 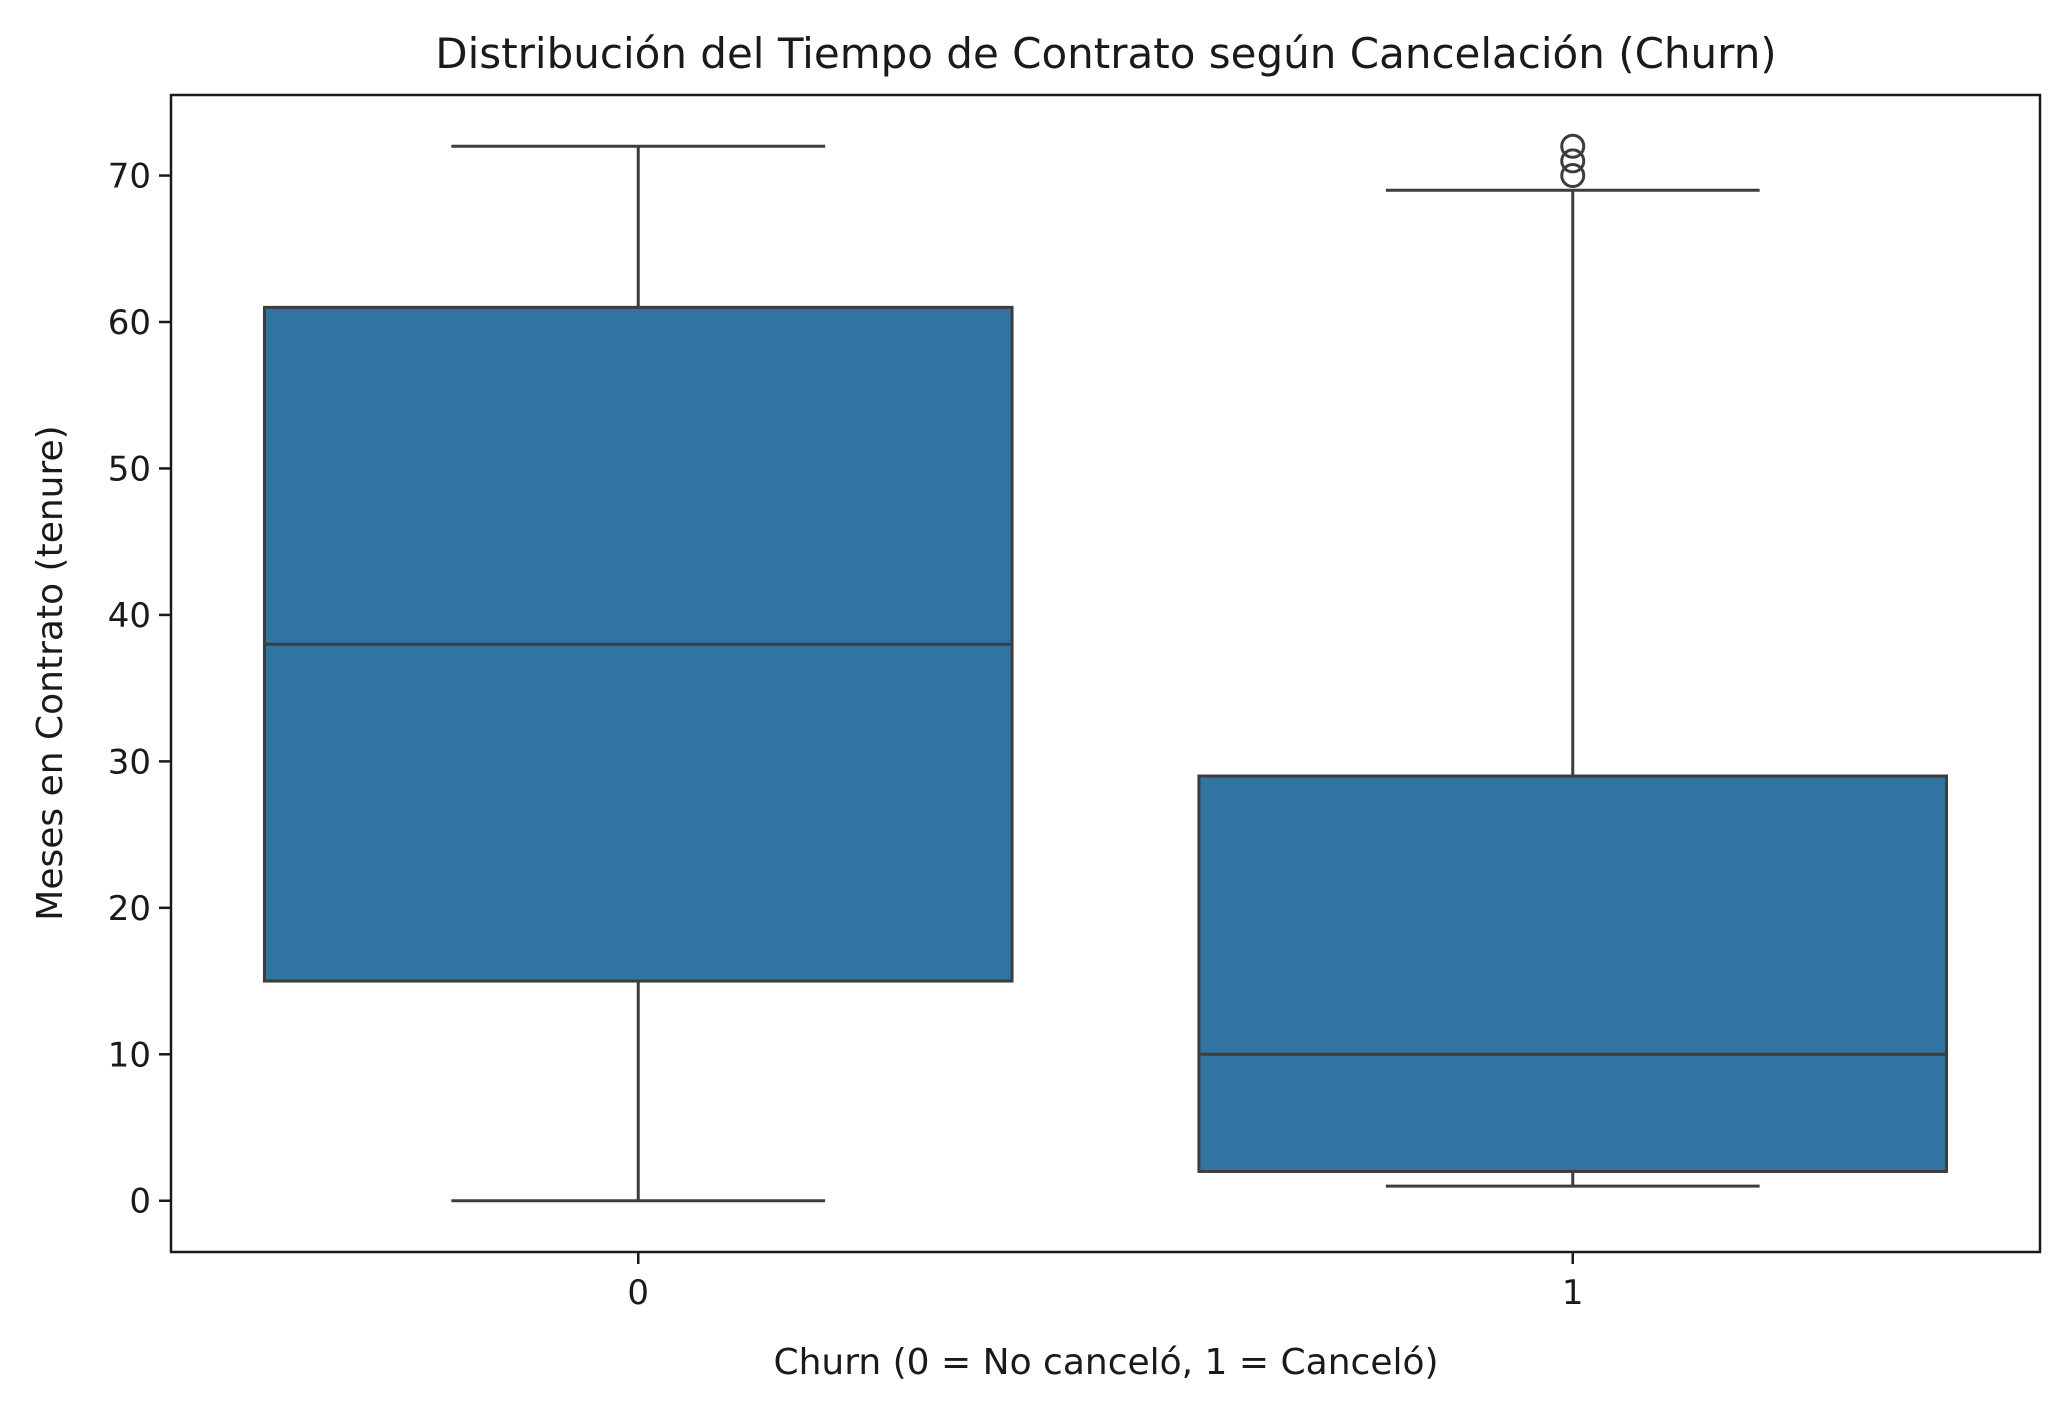 What do you see at coordinates (129, 469) in the screenshot?
I see `y-tick-label: 50` at bounding box center [129, 469].